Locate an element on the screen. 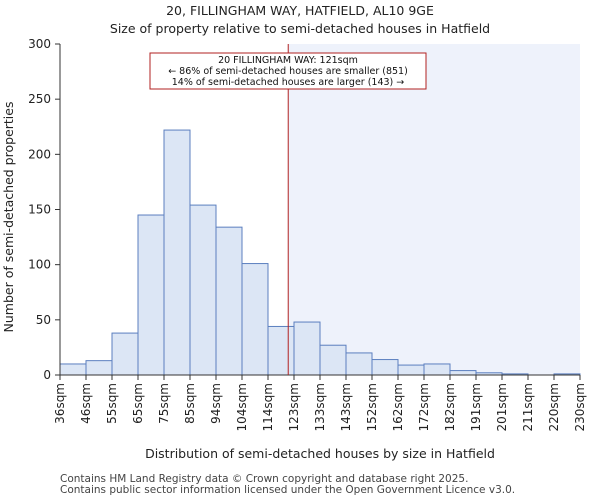 Image resolution: width=600 pixels, height=500 pixels. y-tick-label: 50 is located at coordinates (43, 320).